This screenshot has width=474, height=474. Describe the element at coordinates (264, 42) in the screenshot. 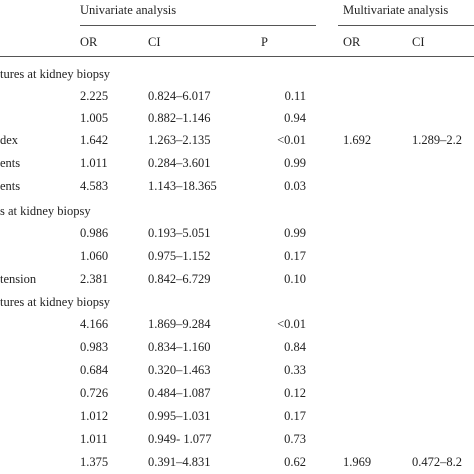

I see `col-p: P` at that location.